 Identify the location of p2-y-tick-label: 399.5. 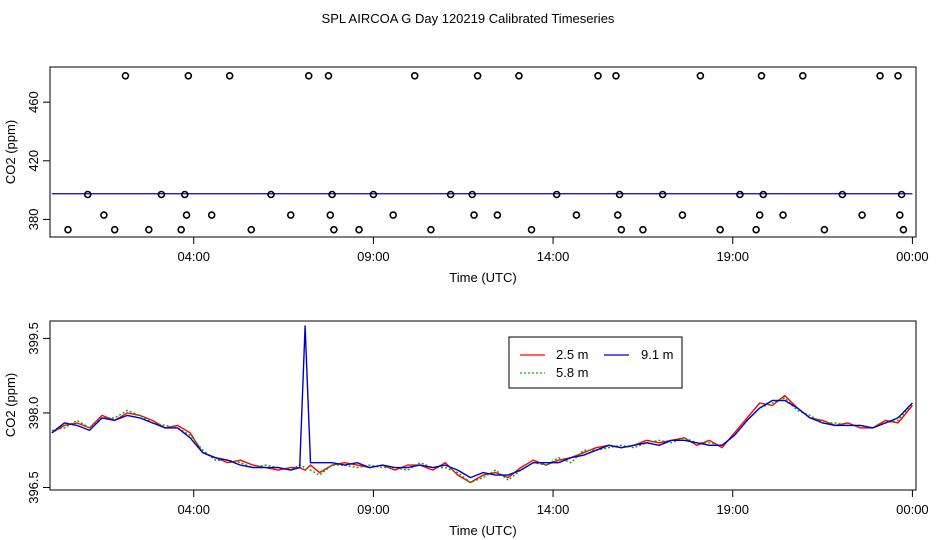
(33, 338).